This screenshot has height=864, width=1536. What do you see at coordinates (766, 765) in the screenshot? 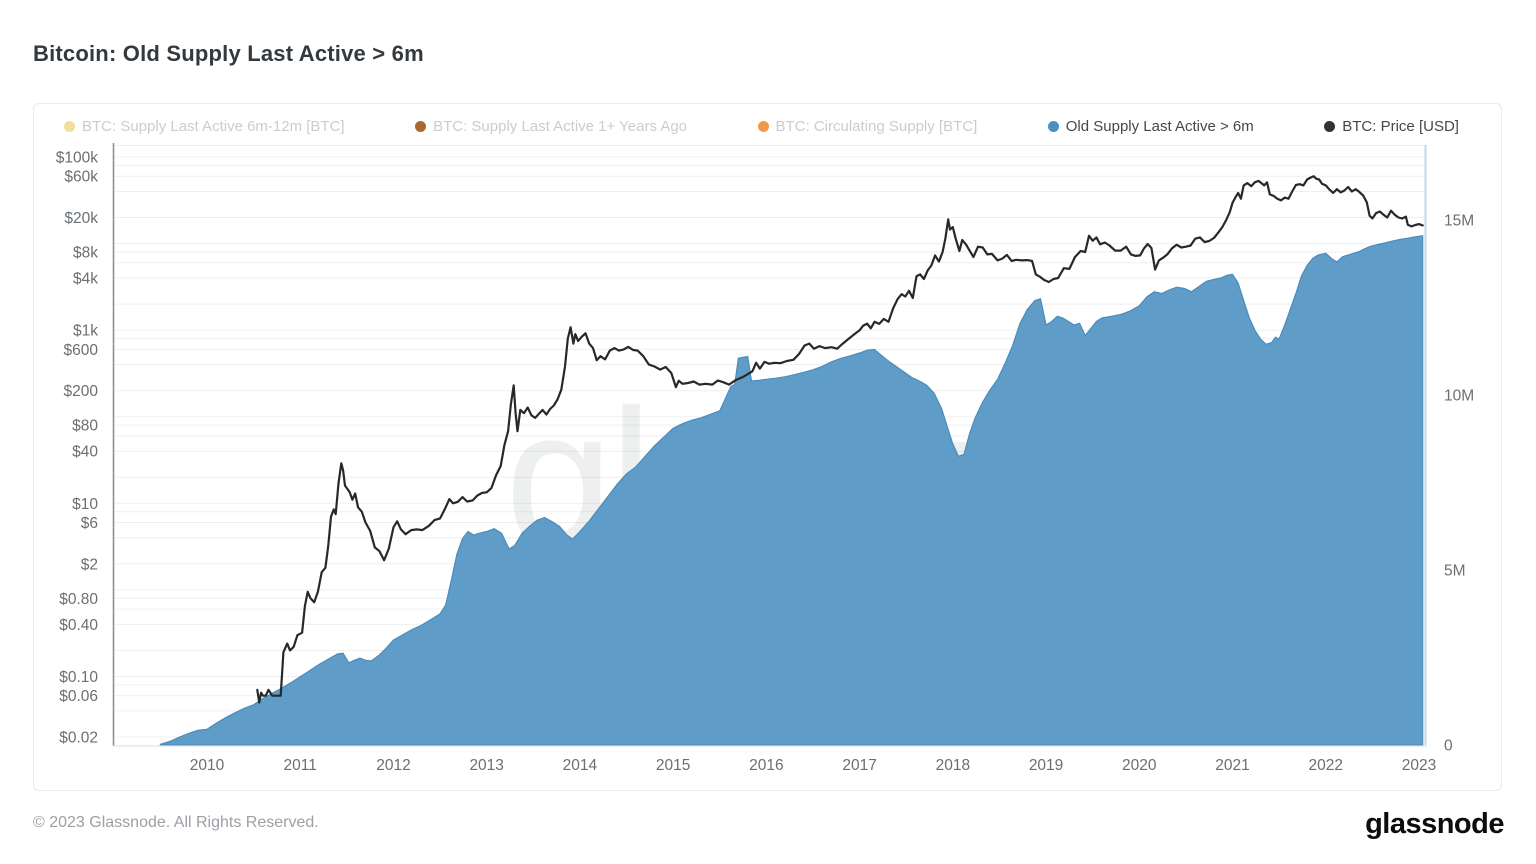
I see `axis-tick-label: 2016` at bounding box center [766, 765].